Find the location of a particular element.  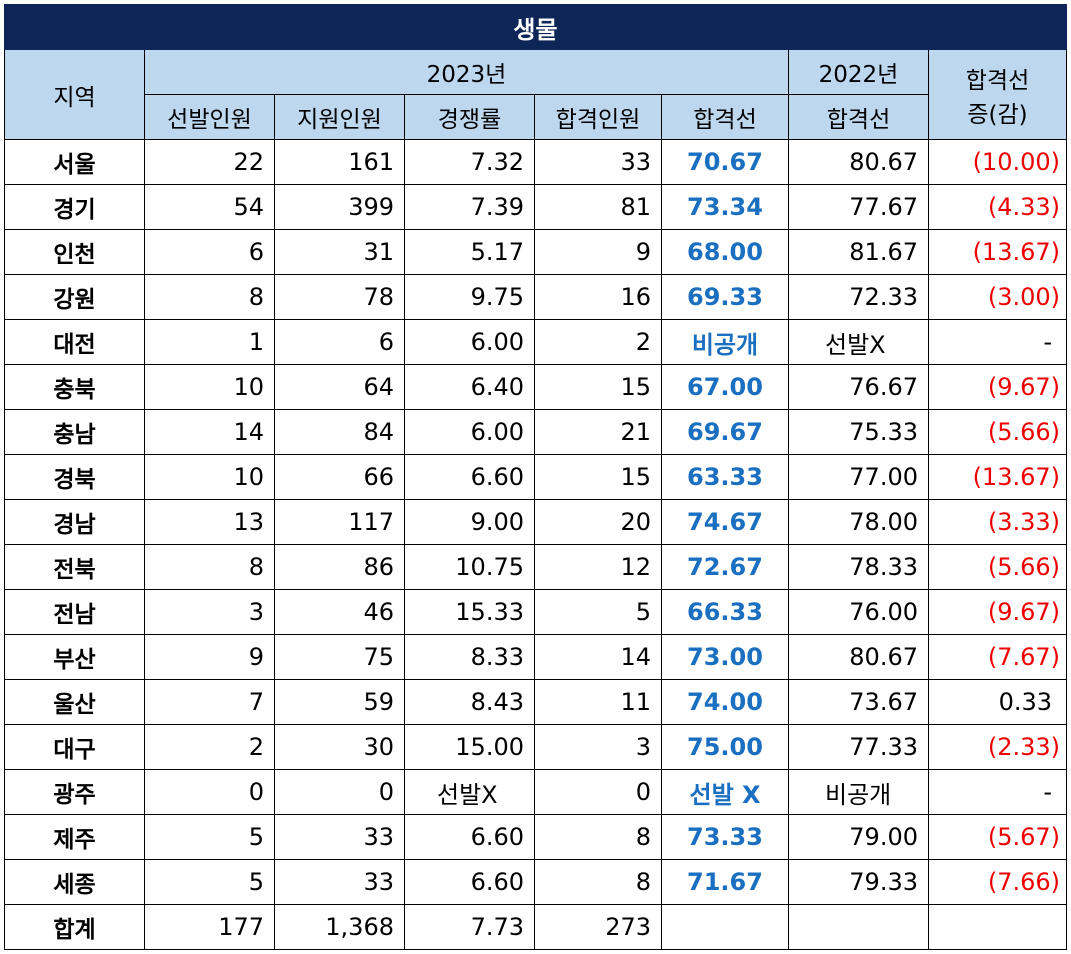

total-row: 합계 177 1,368 7.73 273 is located at coordinates (535, 927).